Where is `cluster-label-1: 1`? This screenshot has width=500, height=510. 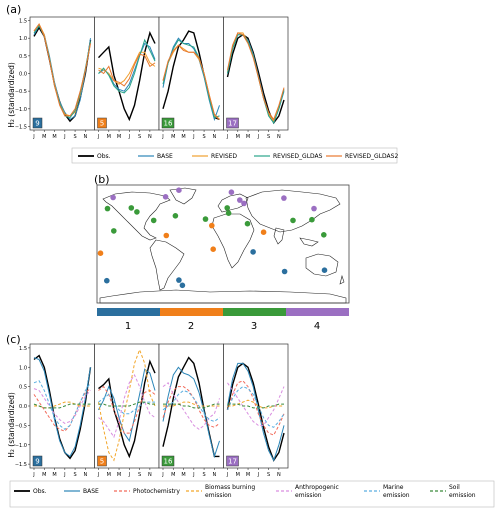
cluster-label-1: 1 is located at coordinates (128, 326).